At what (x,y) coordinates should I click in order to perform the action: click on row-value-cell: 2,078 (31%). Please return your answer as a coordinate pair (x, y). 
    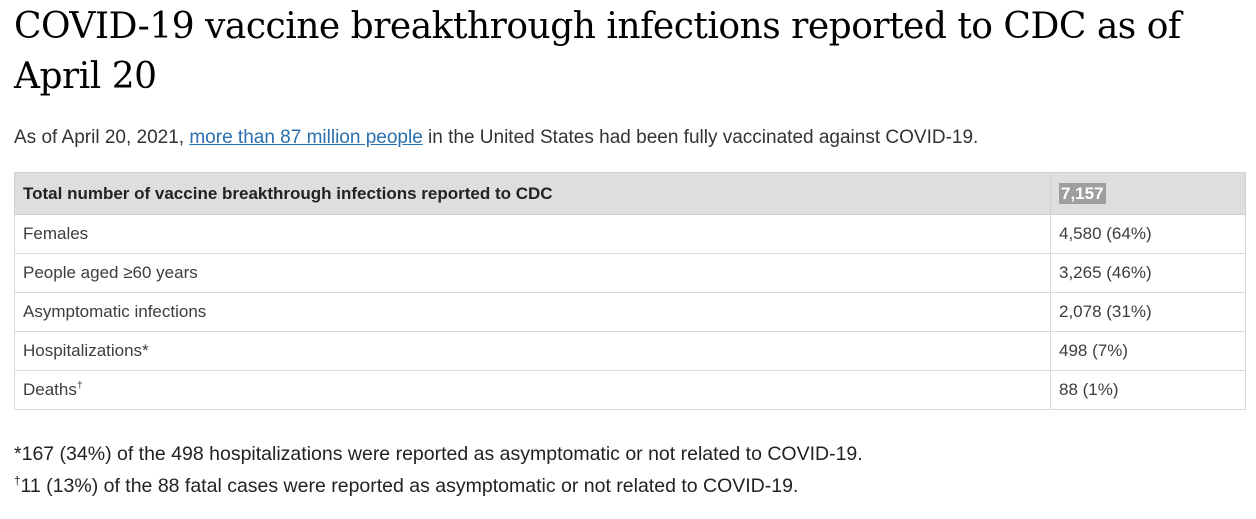
    Looking at the image, I should click on (1148, 312).